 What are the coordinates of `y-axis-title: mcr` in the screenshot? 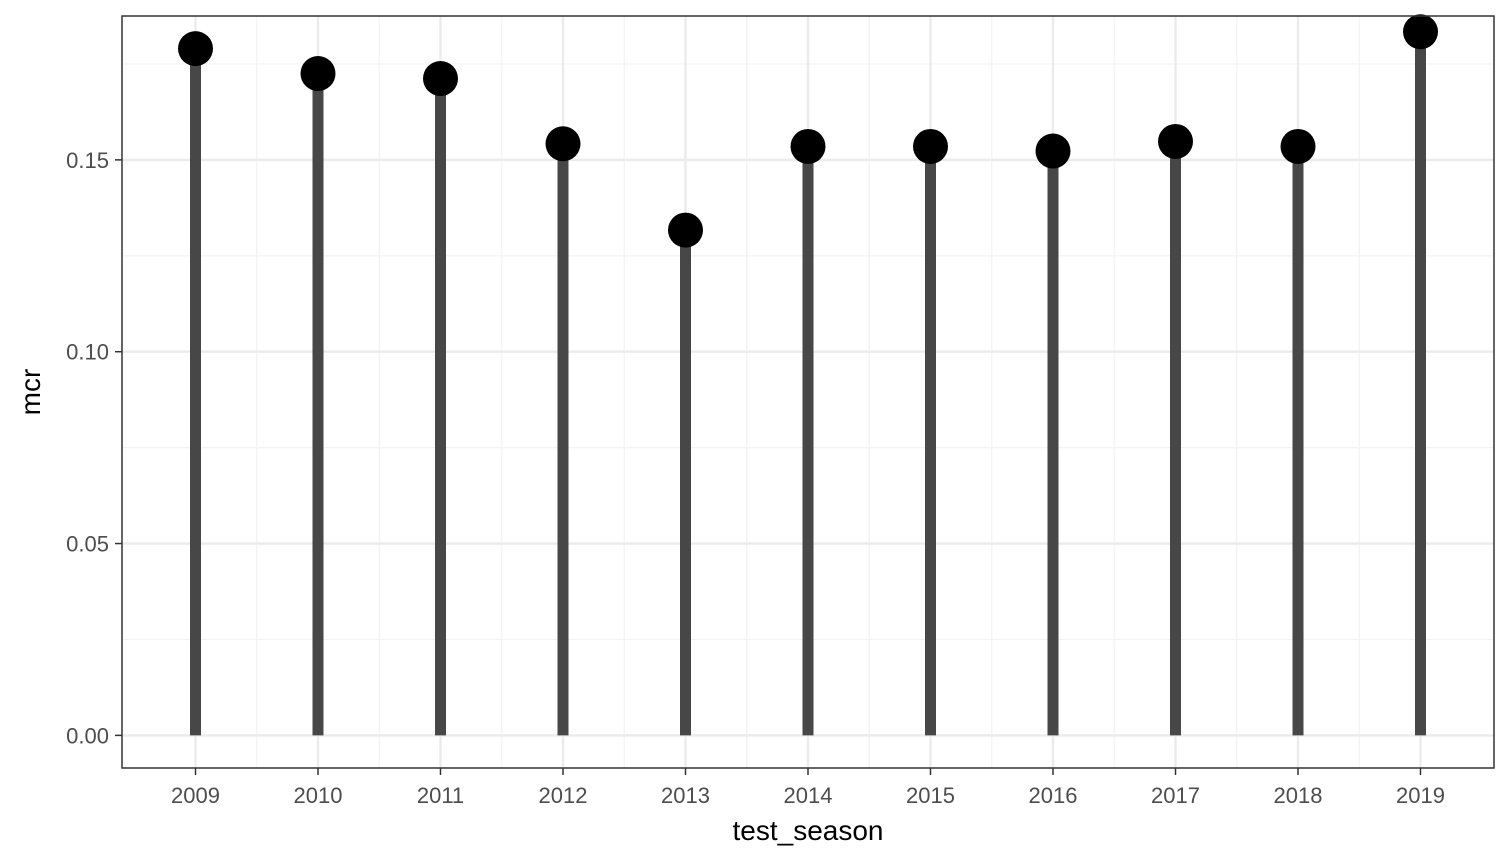 It's located at (30, 392).